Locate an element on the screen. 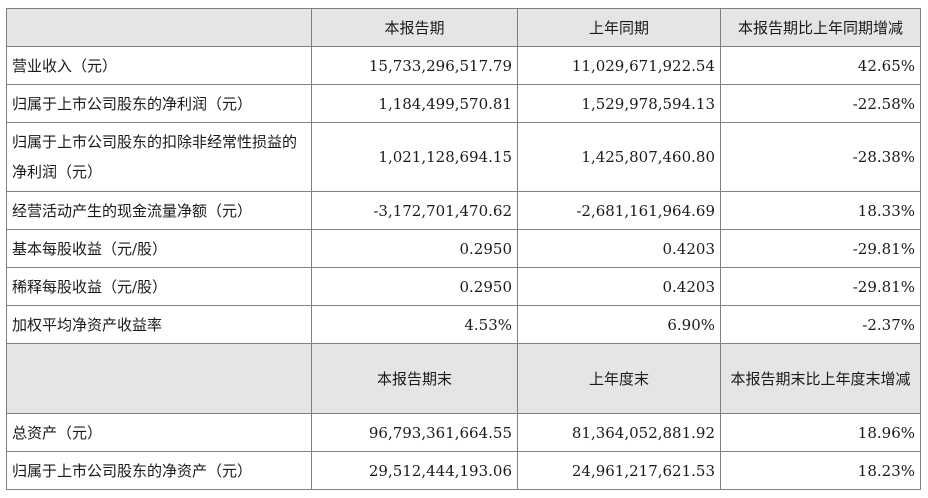  header-period-end-change: 本报告期末比上年度末增减 is located at coordinates (820, 378).